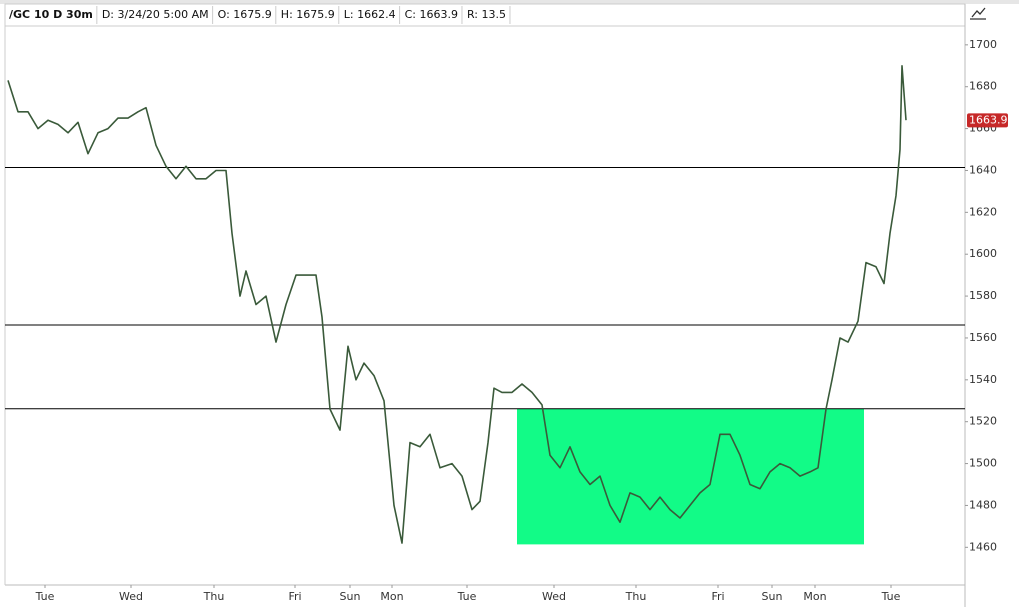 The width and height of the screenshot is (1019, 607). Describe the element at coordinates (431, 14) in the screenshot. I see `header-field: C: 1663.9` at that location.